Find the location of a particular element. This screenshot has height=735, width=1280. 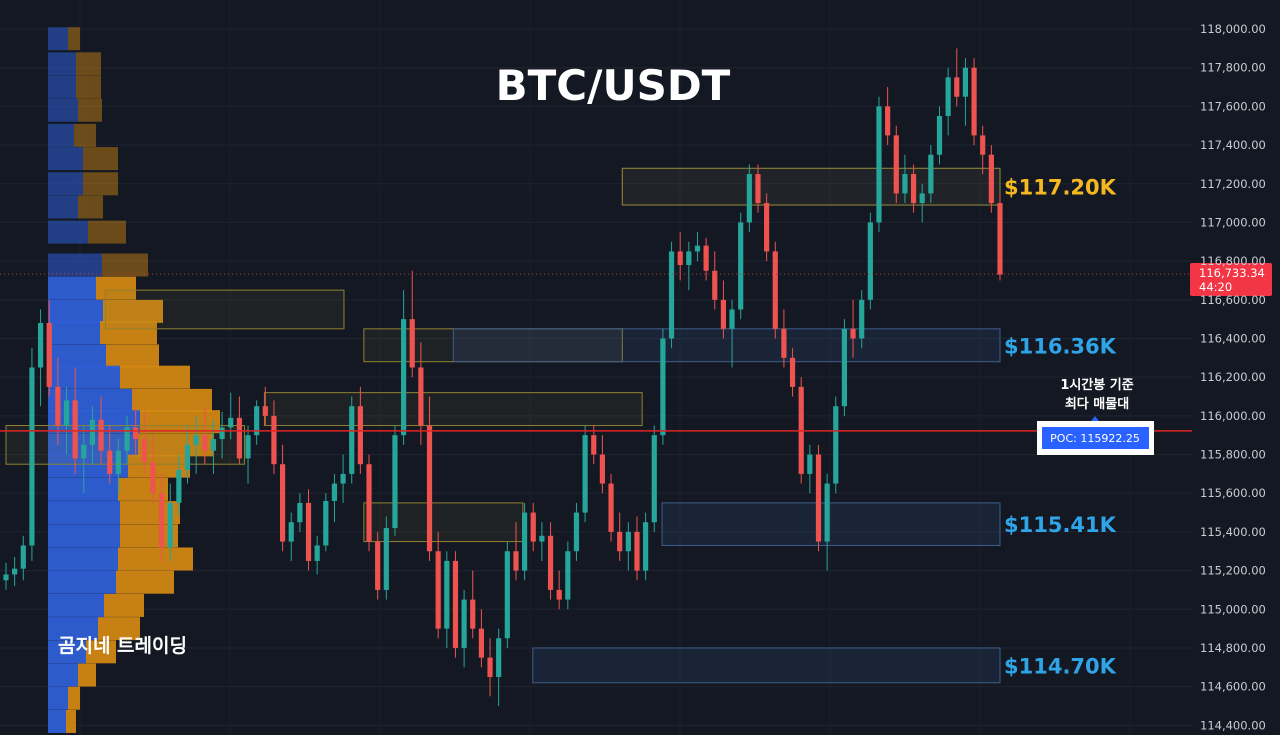

y-tick-label: 115,800.00 is located at coordinates (1233, 455).